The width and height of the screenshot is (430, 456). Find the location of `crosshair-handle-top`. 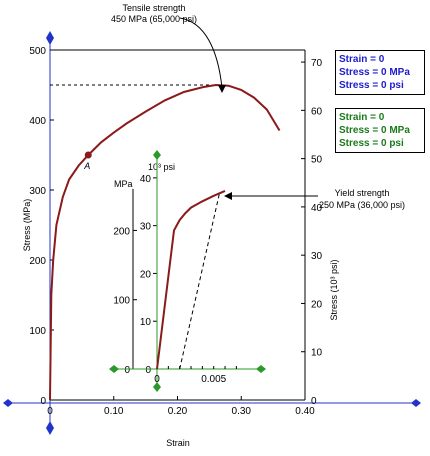

crosshair-handle-top is located at coordinates (50, 38).